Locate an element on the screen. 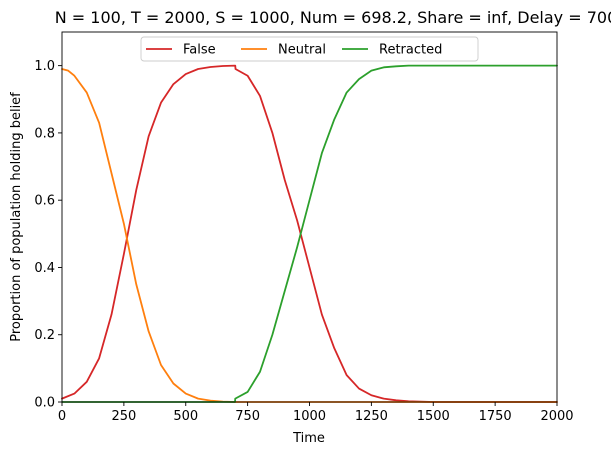 The width and height of the screenshot is (611, 455). y-tick-label: 0.6 is located at coordinates (44, 201).